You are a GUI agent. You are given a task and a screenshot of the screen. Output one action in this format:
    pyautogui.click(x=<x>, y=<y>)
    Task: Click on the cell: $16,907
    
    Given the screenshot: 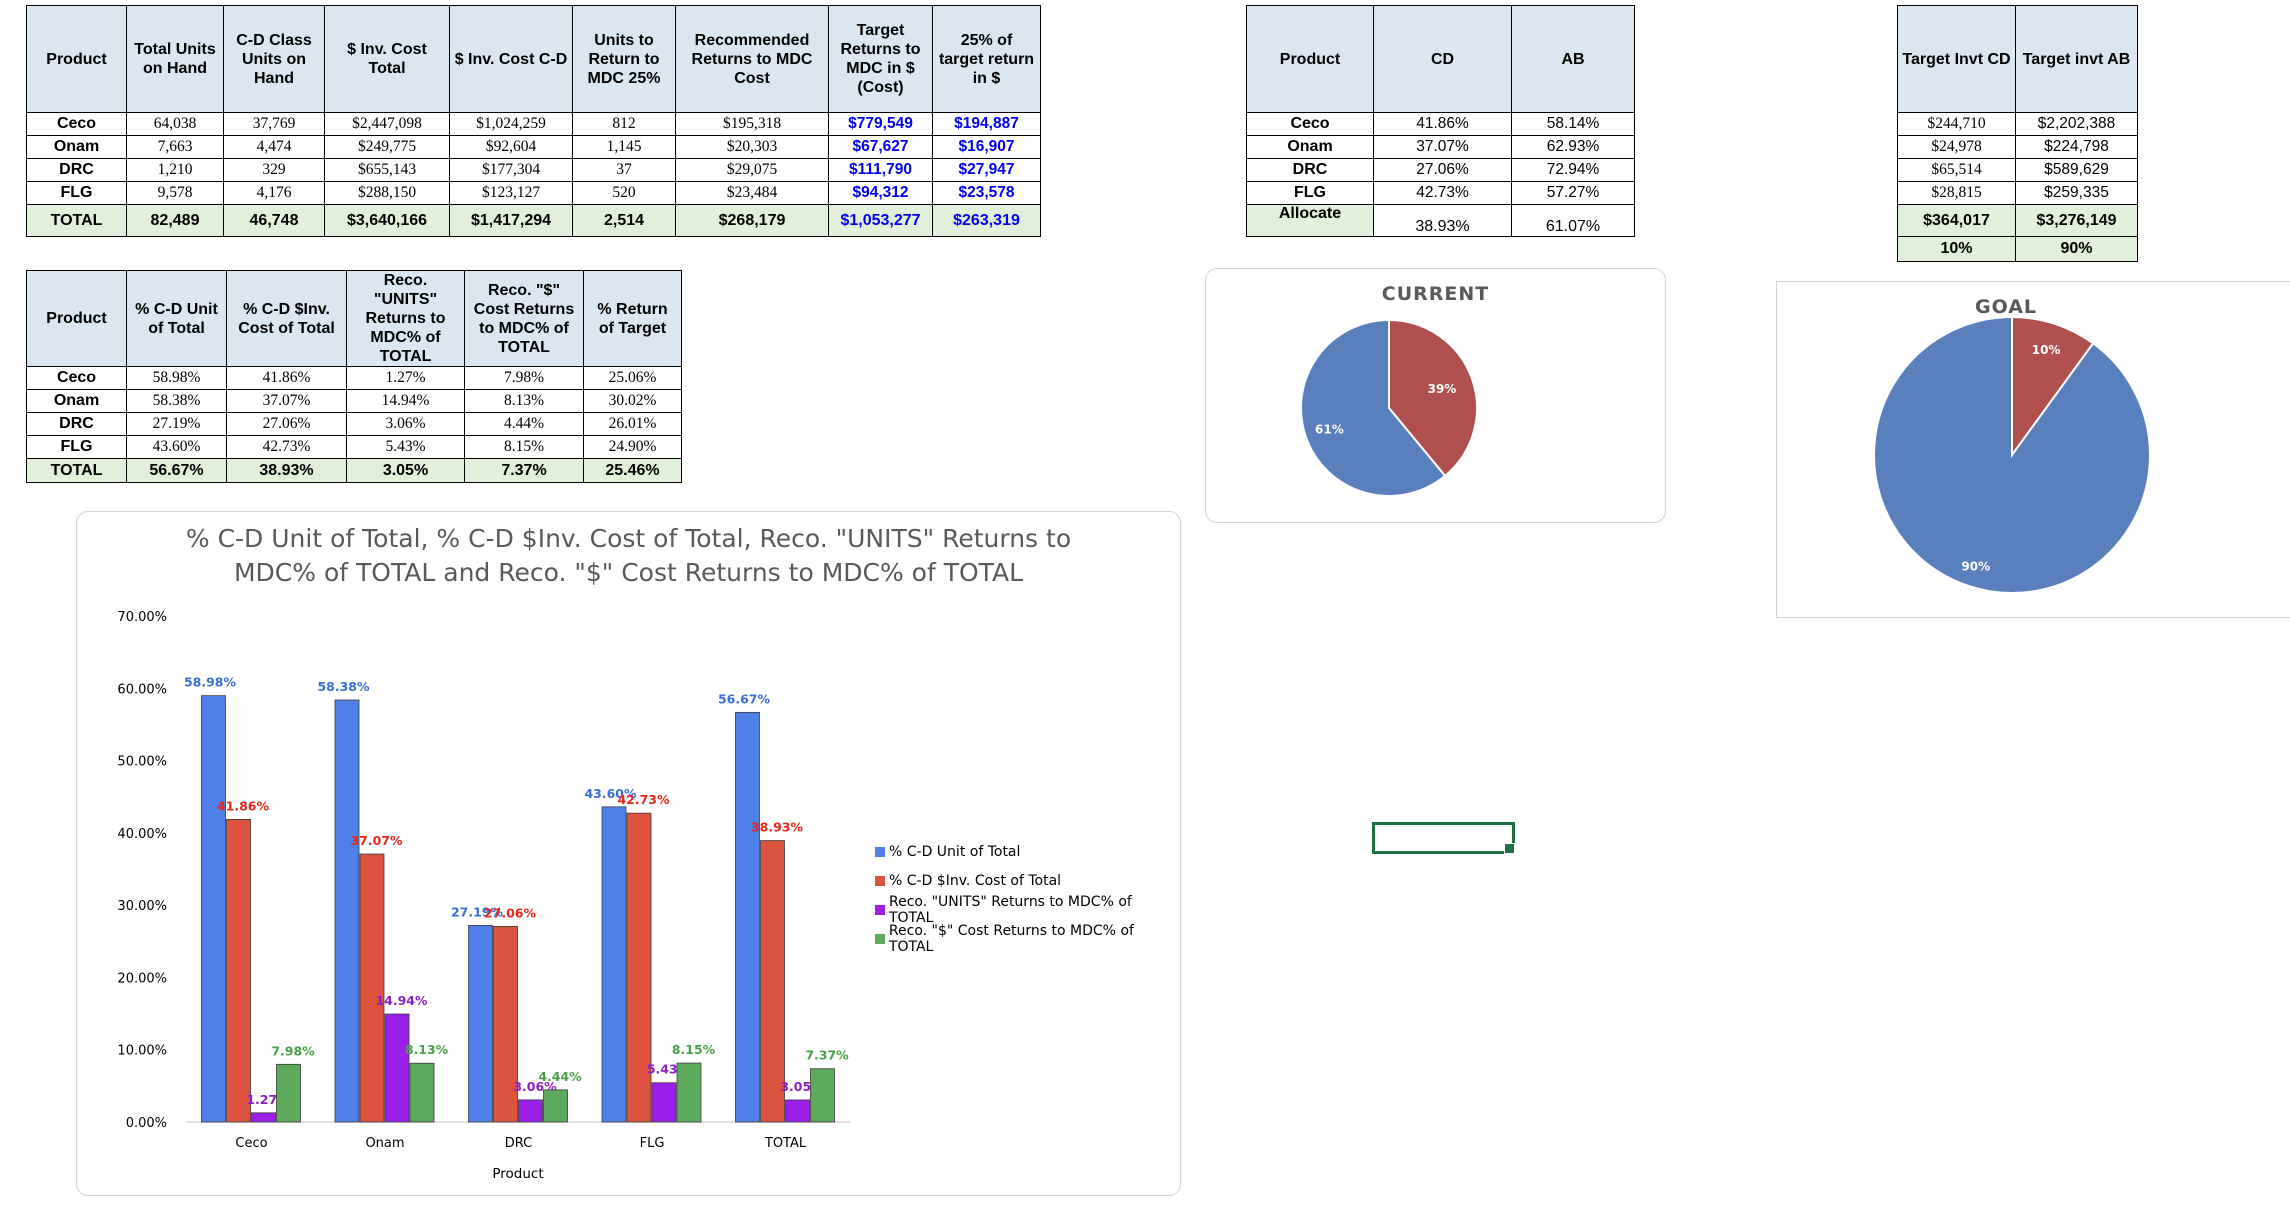 What is the action you would take?
    pyautogui.click(x=986, y=147)
    